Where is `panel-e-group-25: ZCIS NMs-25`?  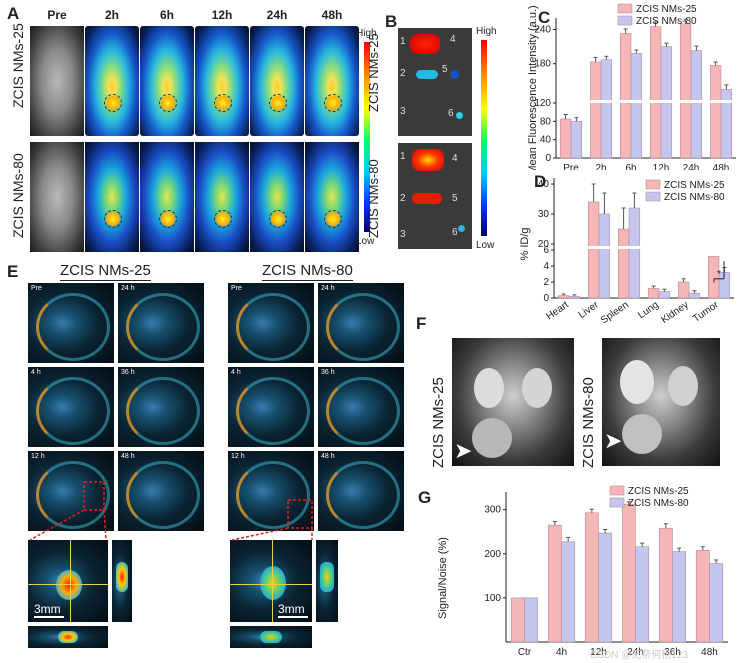
panel-e-group-25: ZCIS NMs-25 is located at coordinates (105, 271).